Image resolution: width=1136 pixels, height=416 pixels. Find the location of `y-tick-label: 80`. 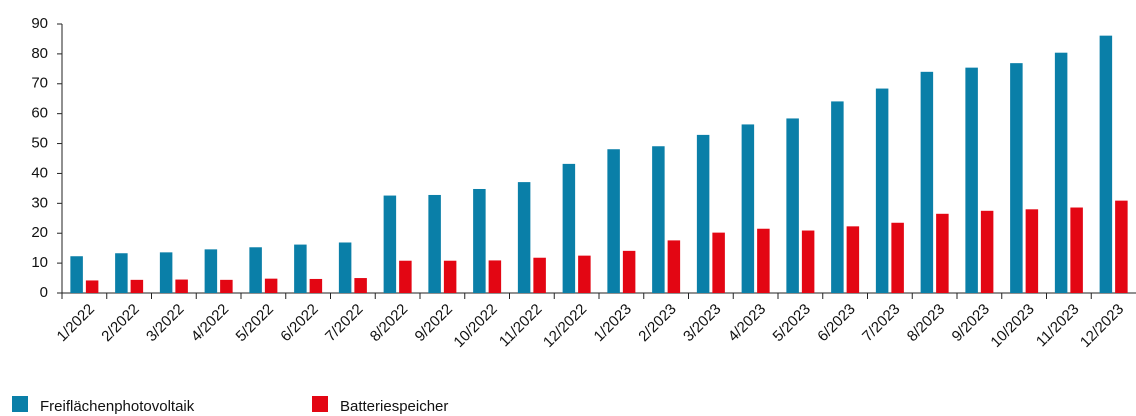

y-tick-label: 80 is located at coordinates (39, 53).